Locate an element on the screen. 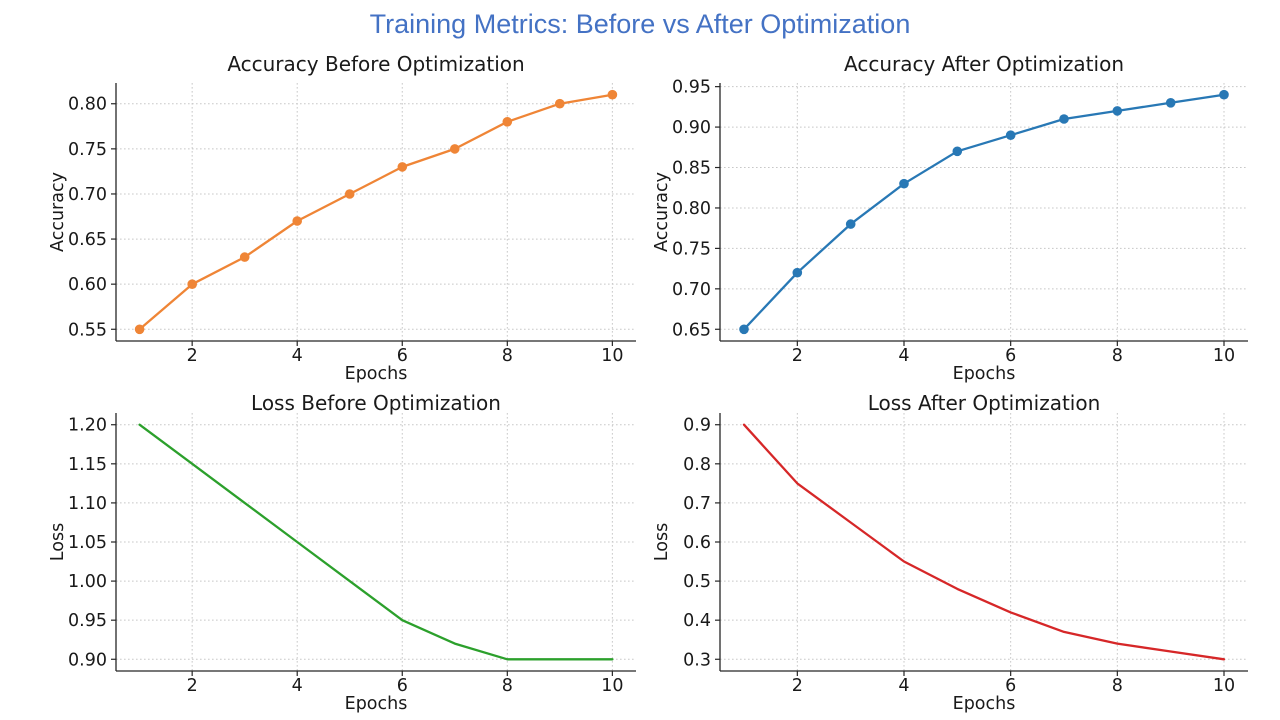  subplot-title: Loss Before Optimization is located at coordinates (376, 403).